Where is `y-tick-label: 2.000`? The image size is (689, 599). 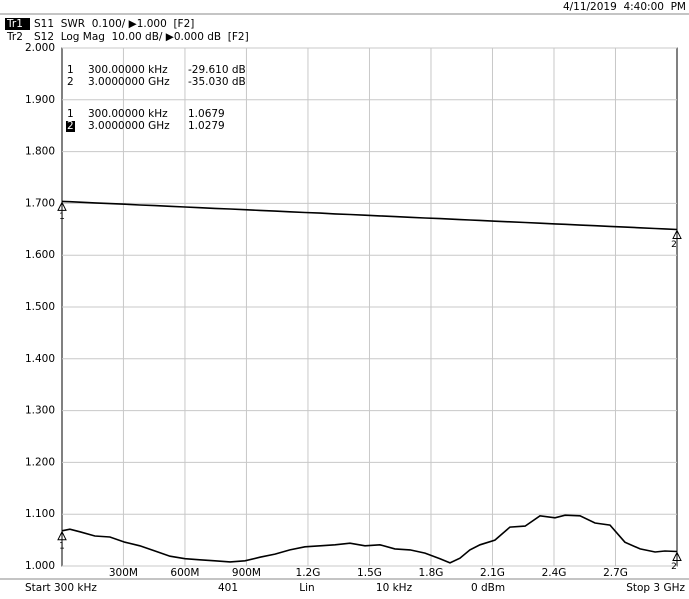
y-tick-label: 2.000 is located at coordinates (40, 48).